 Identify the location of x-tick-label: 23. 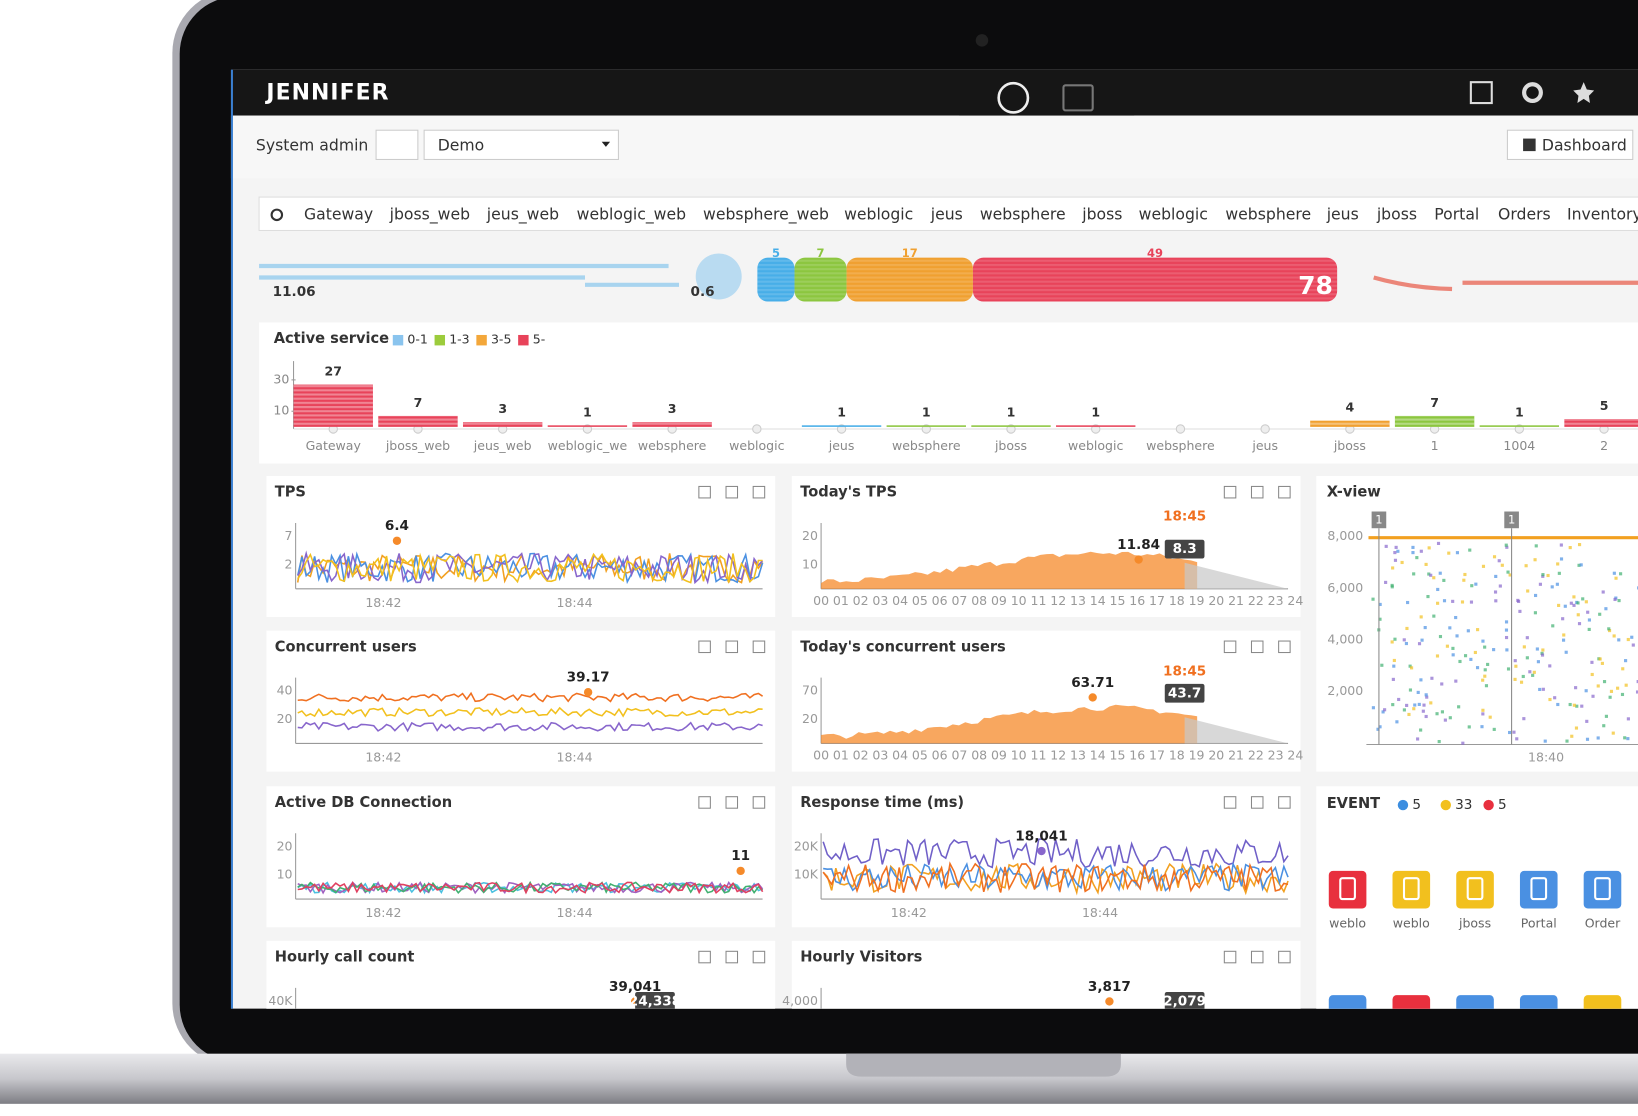
(1276, 600).